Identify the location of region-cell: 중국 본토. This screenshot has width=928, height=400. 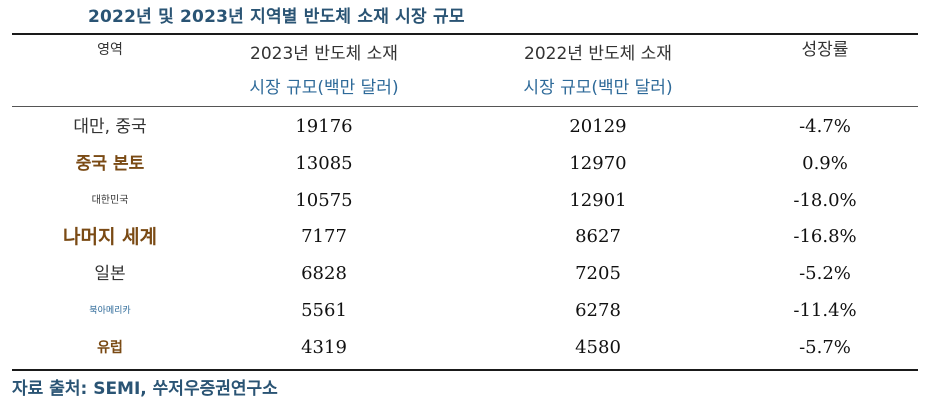
(110, 164).